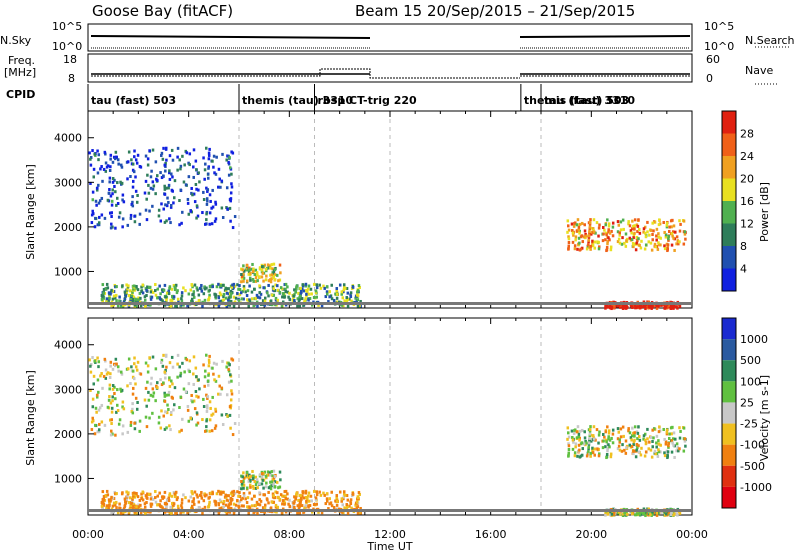 The width and height of the screenshot is (800, 558). Describe the element at coordinates (20, 72) in the screenshot. I see `freq-unit: [MHz]` at that location.